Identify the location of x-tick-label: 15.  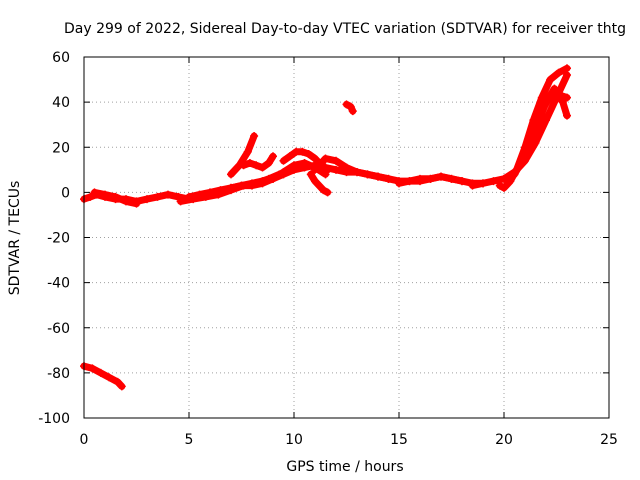
(399, 440).